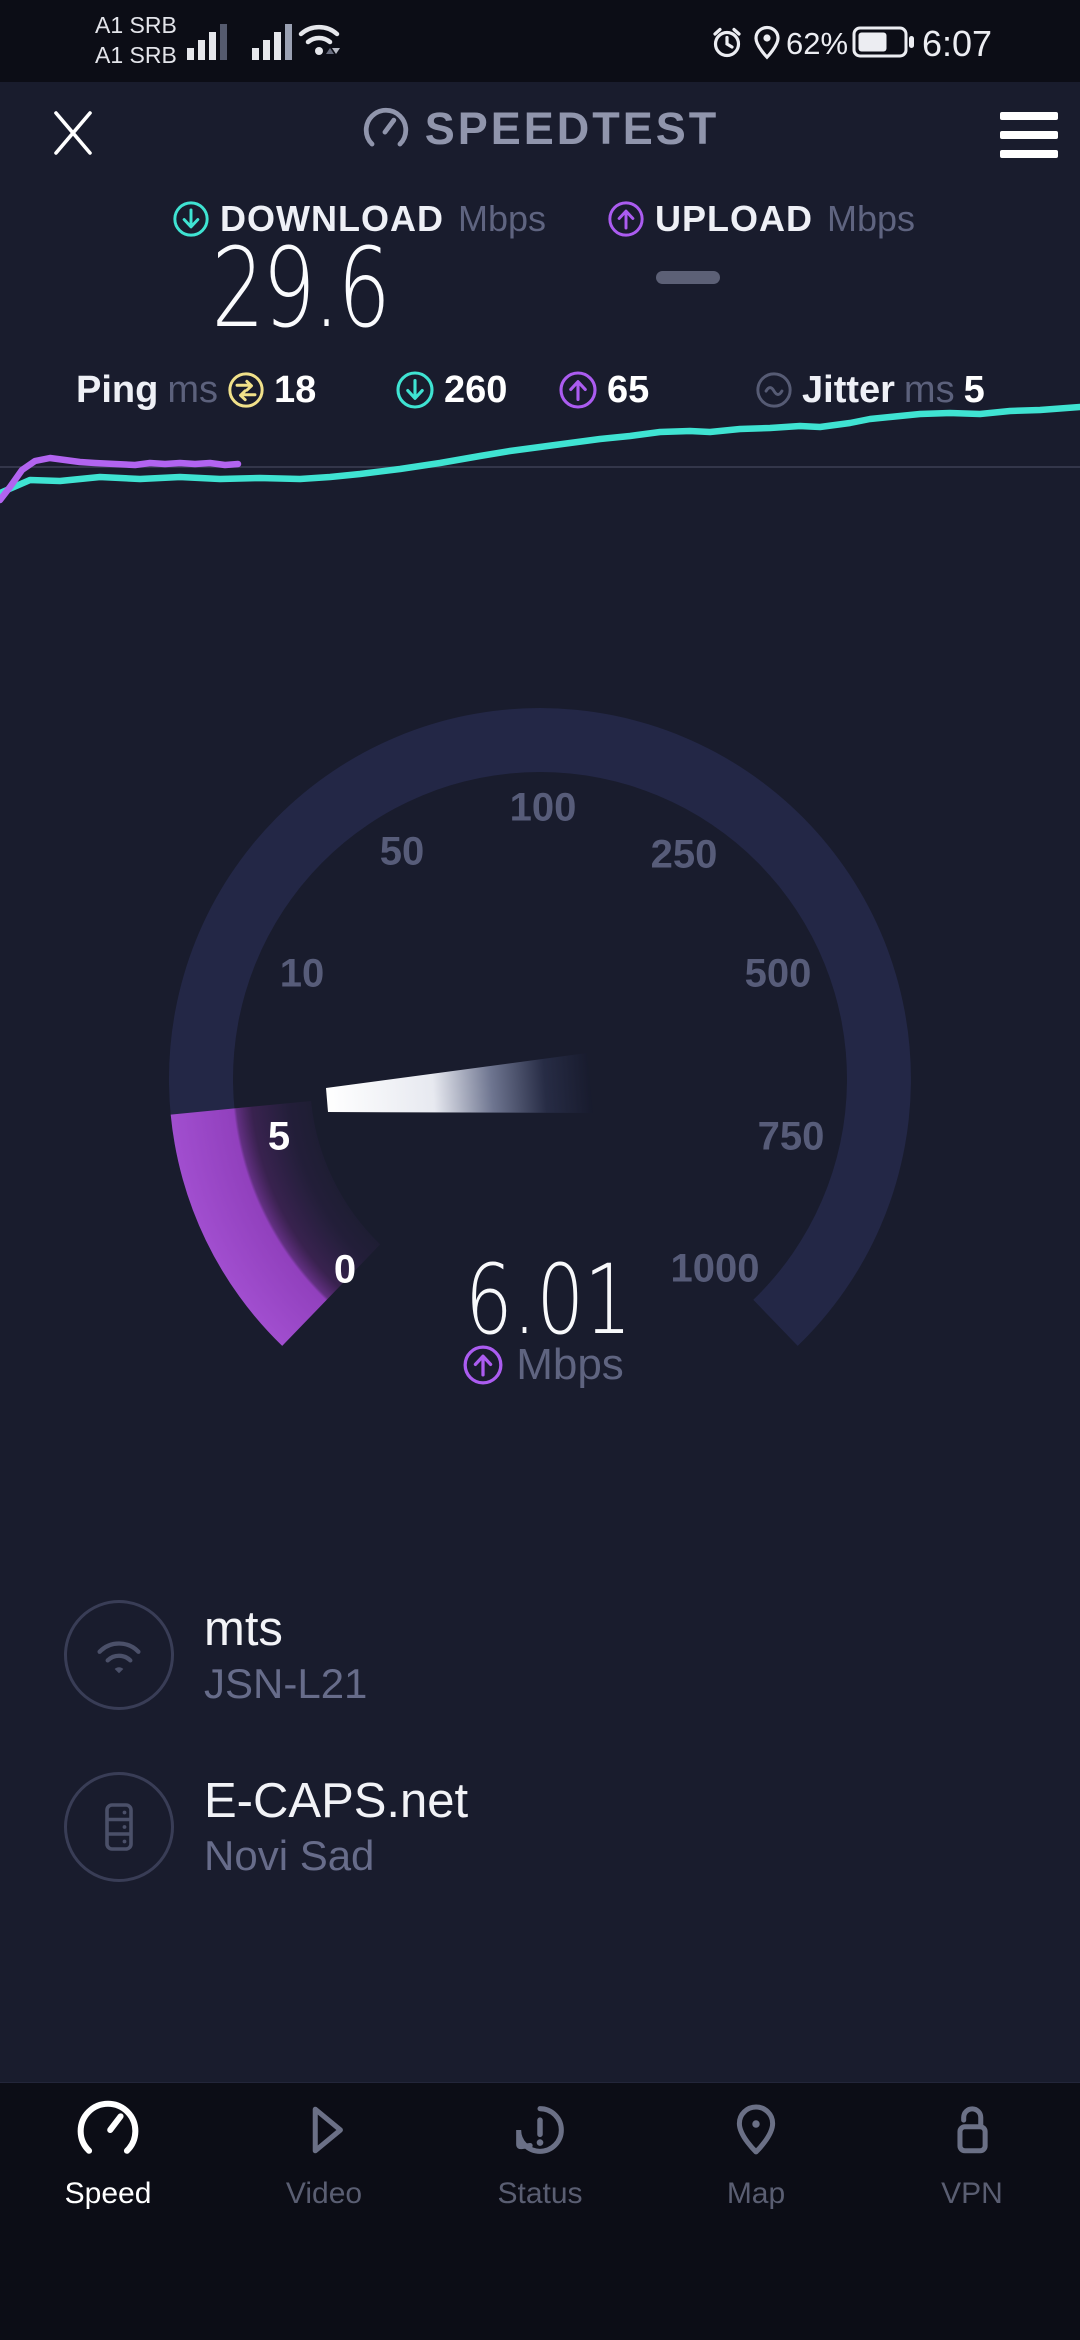 Image resolution: width=1080 pixels, height=2340 pixels. What do you see at coordinates (548, 1300) in the screenshot?
I see `gauge-current-value: 6.01` at bounding box center [548, 1300].